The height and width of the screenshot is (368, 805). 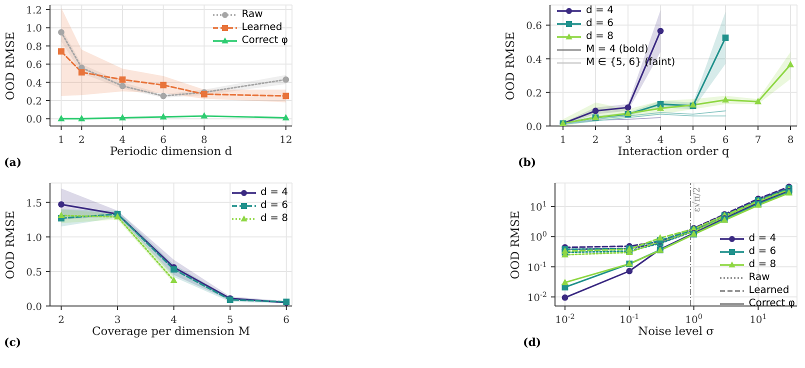 What do you see at coordinates (34, 47) in the screenshot?
I see `y-tick-label: 0.8` at bounding box center [34, 47].